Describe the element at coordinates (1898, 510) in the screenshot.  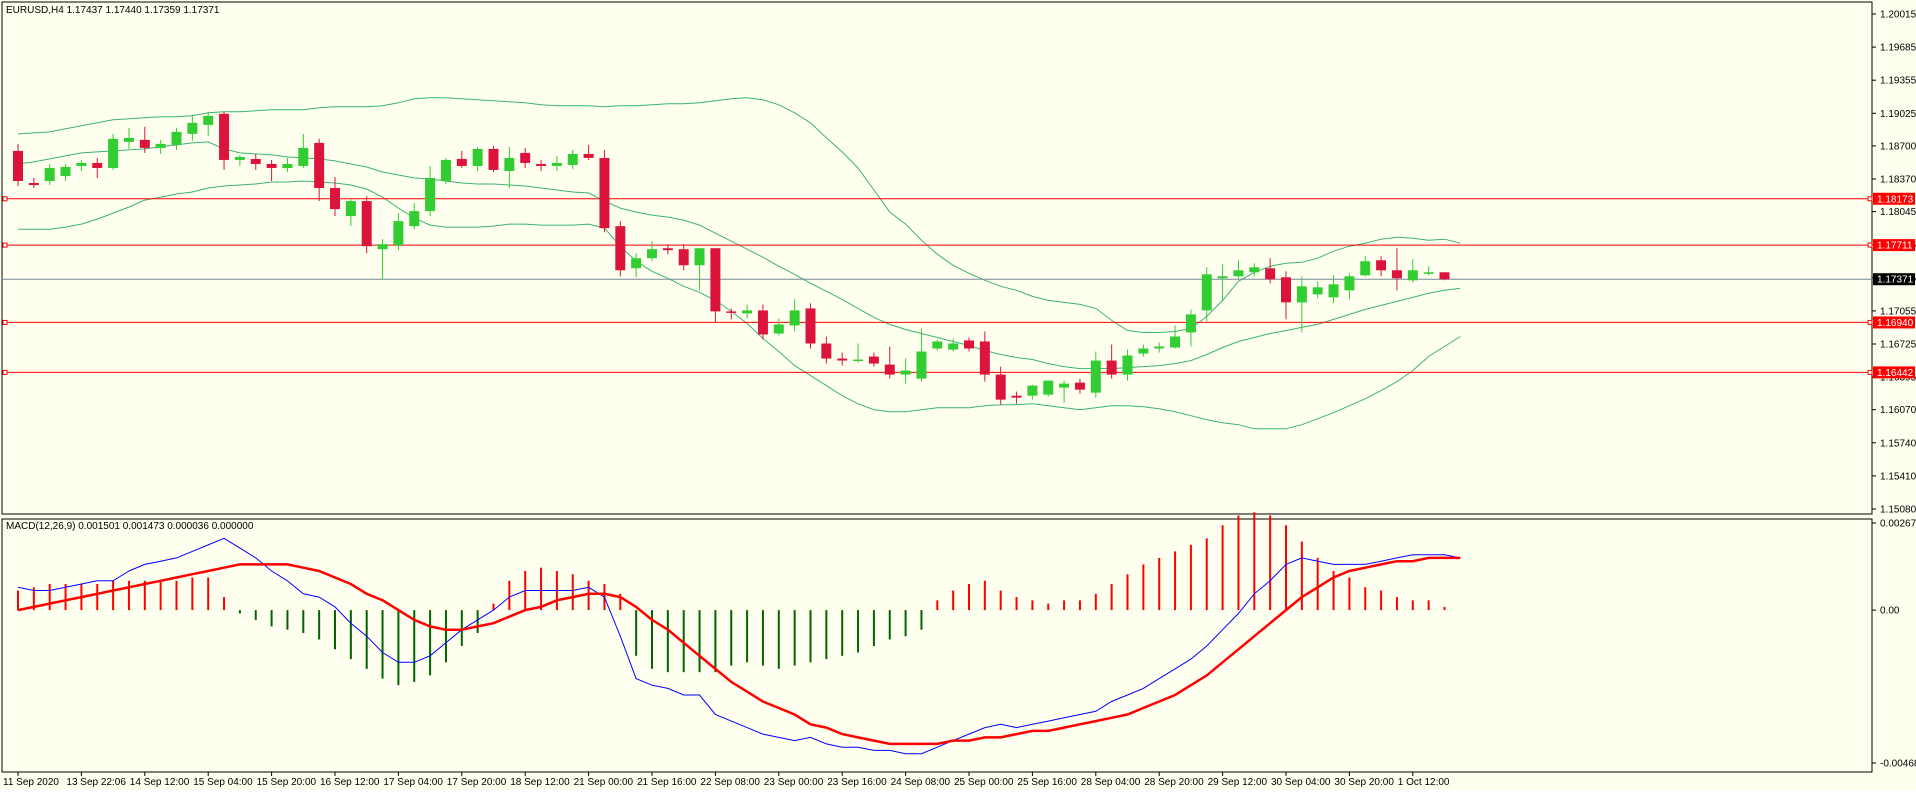
I see `price-axis-label: 1.15080` at that location.